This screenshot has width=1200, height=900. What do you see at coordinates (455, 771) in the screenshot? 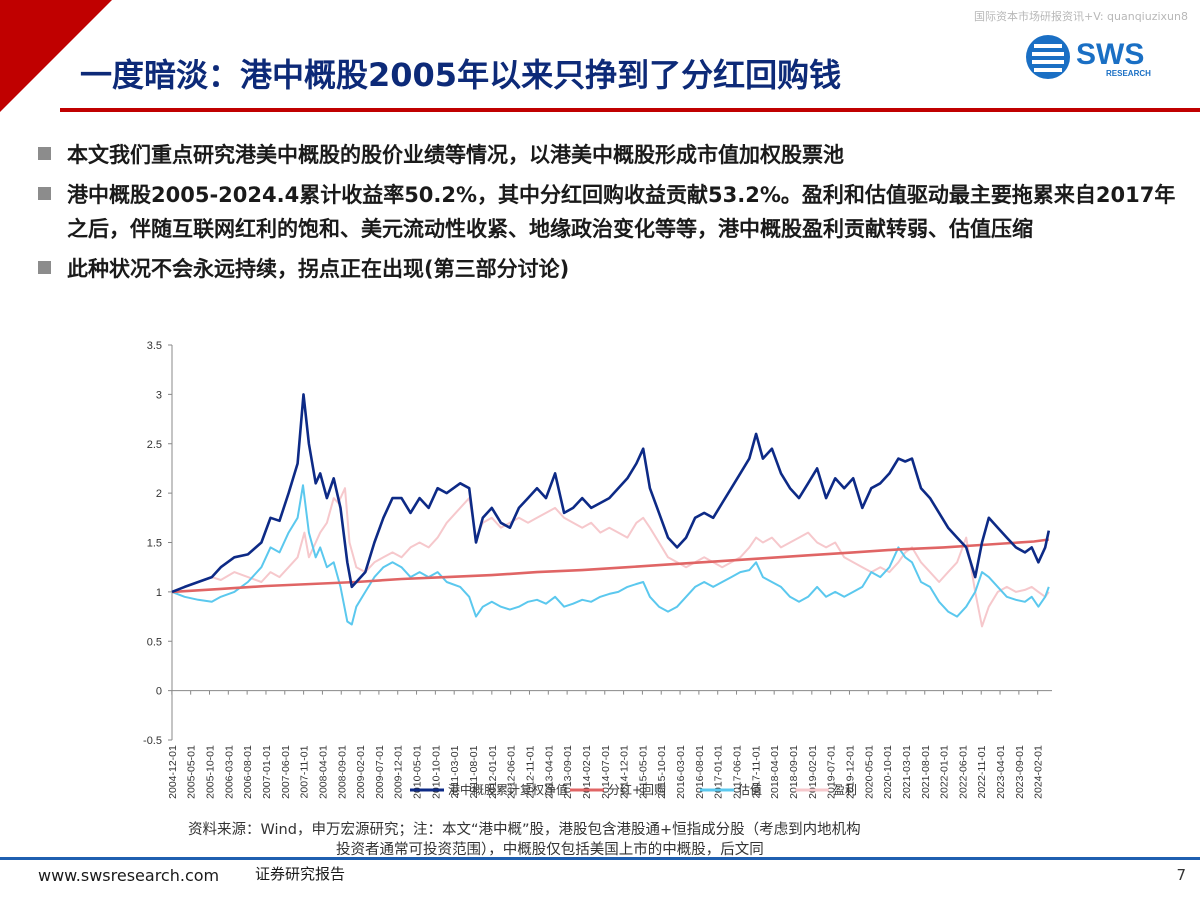
I see `x-tick-label: 2011-03-01` at bounding box center [455, 771].